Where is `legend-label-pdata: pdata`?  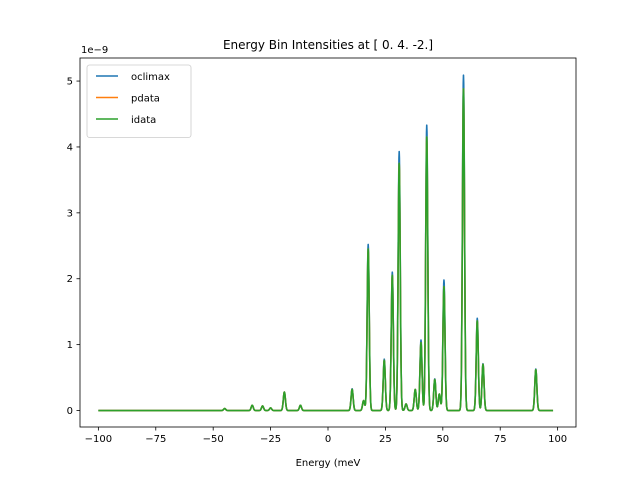 legend-label-pdata: pdata is located at coordinates (145, 99).